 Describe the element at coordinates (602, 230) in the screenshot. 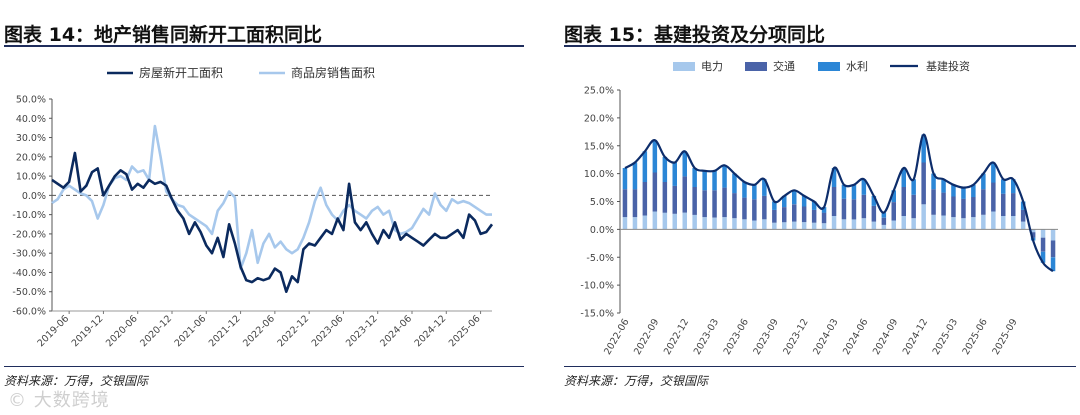

I see `y-tick-label: 0.0%` at that location.